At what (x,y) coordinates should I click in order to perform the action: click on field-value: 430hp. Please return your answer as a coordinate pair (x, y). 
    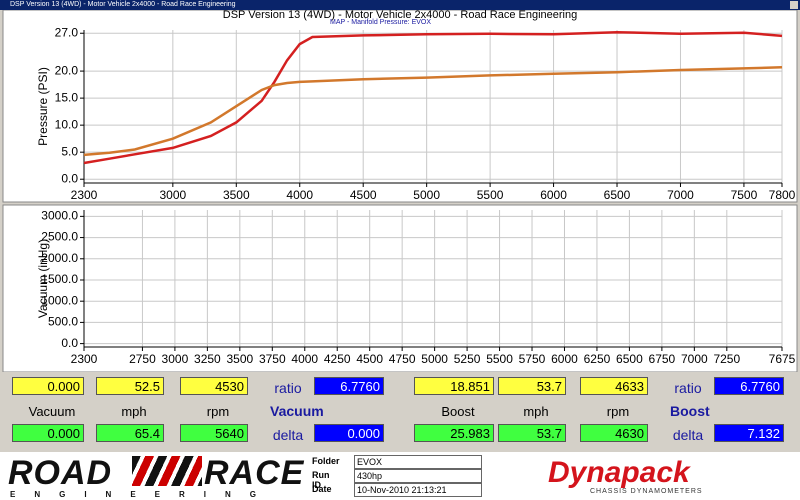
    Looking at the image, I should click on (418, 476).